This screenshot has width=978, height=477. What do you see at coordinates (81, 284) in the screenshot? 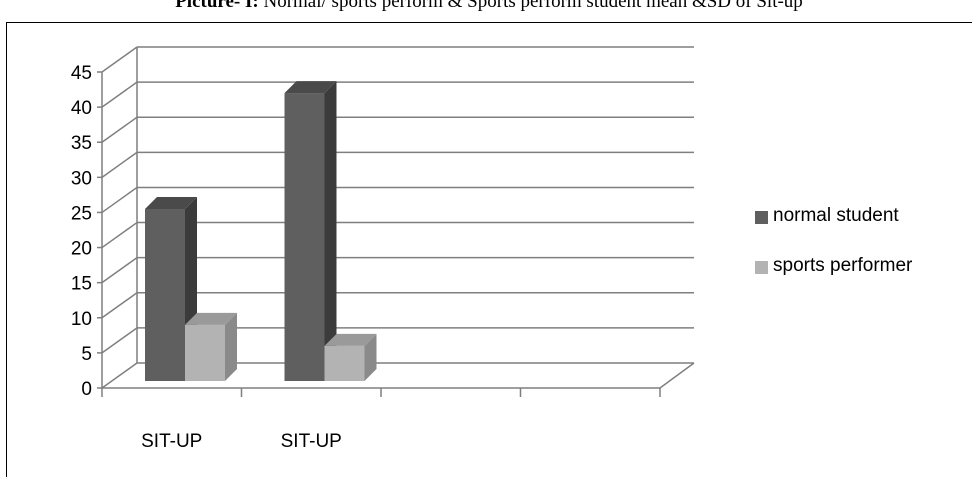
I see `y-tick-label: 15` at bounding box center [81, 284].